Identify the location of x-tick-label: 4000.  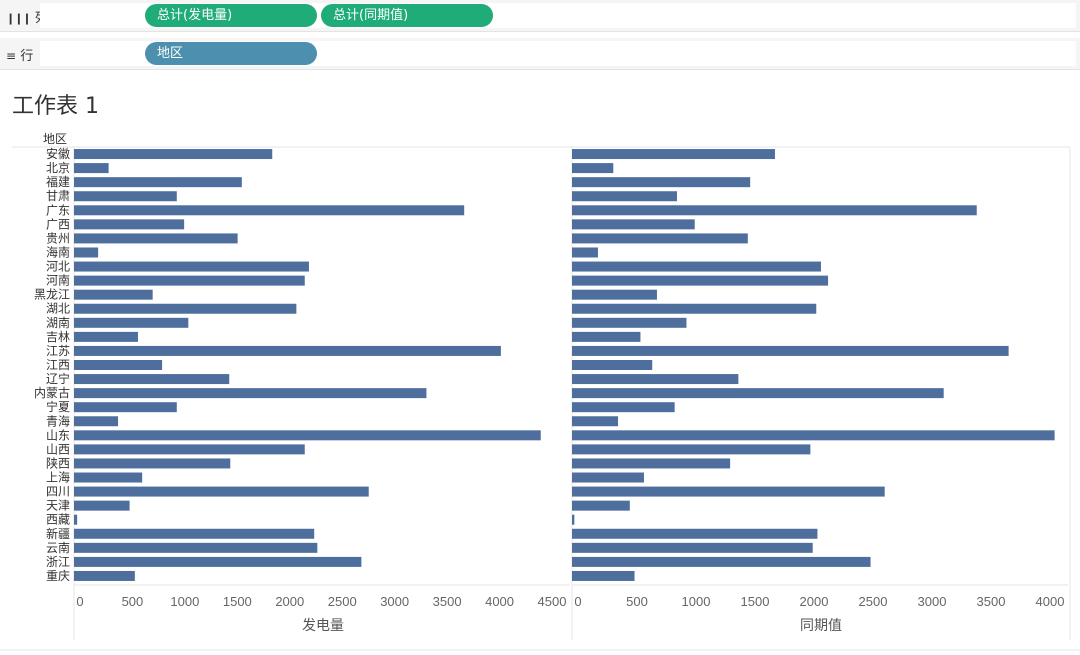
(1050, 601).